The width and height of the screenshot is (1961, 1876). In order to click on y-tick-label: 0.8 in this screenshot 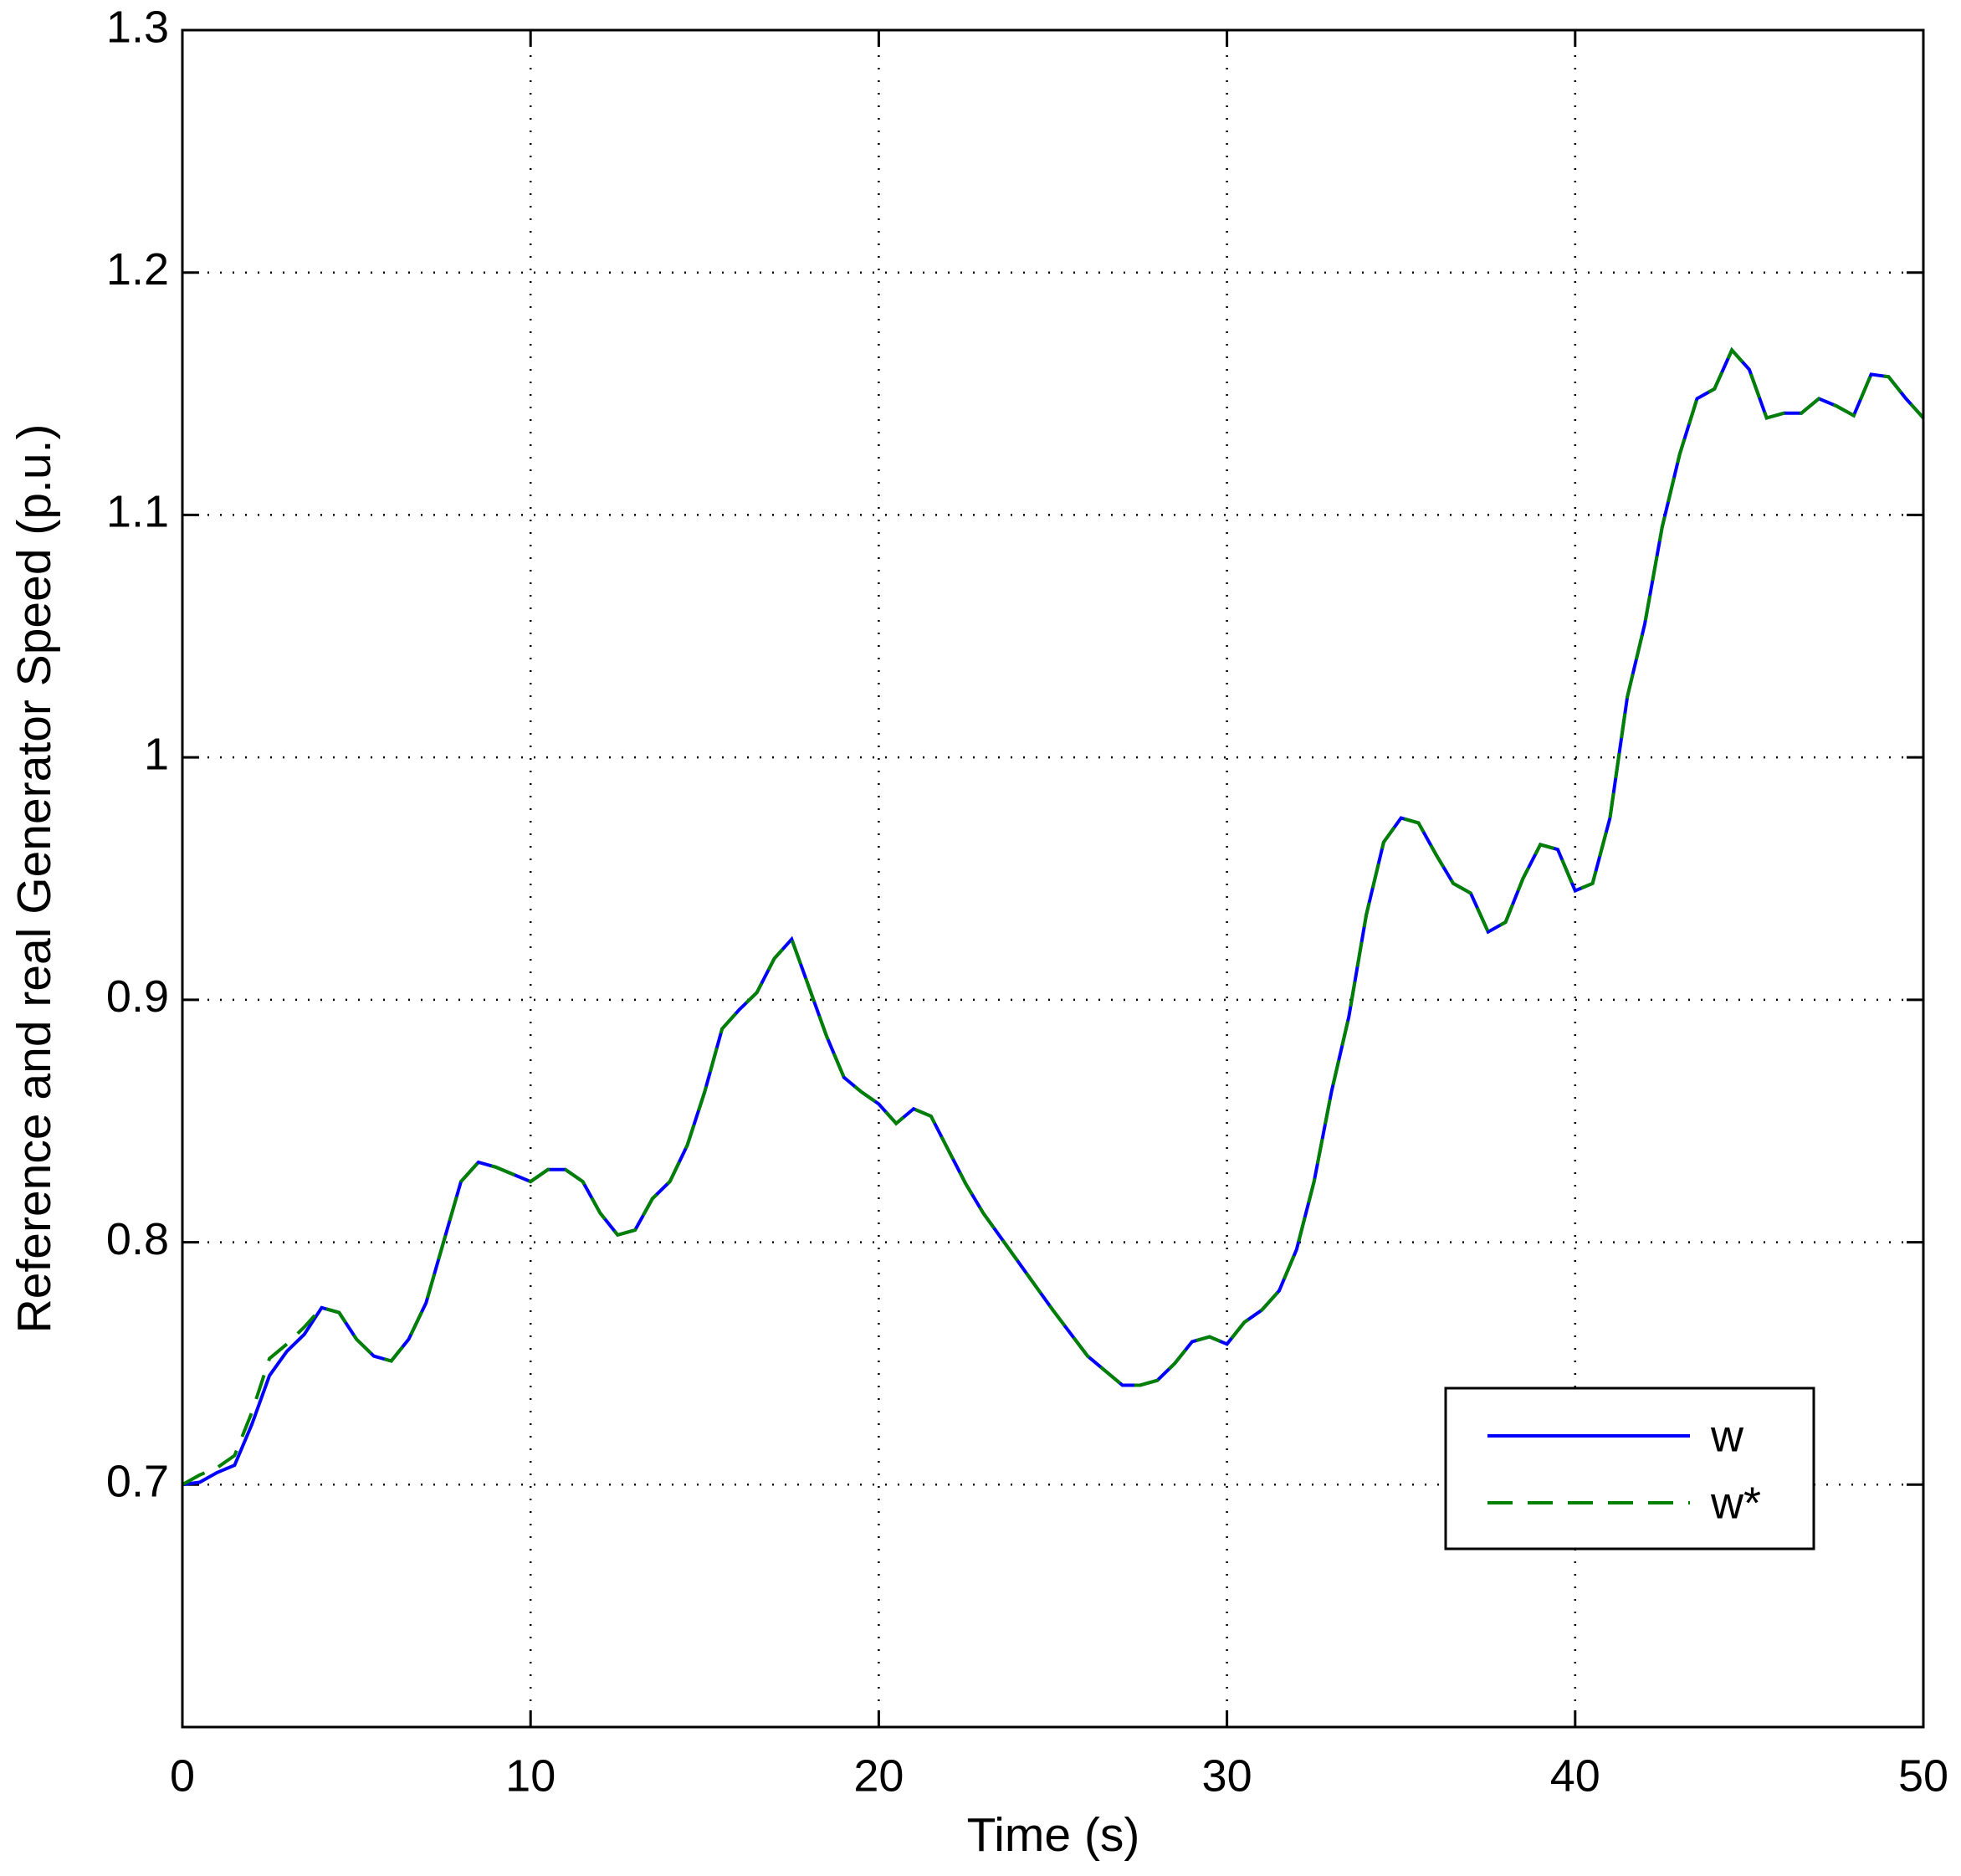, I will do `click(137, 1239)`.